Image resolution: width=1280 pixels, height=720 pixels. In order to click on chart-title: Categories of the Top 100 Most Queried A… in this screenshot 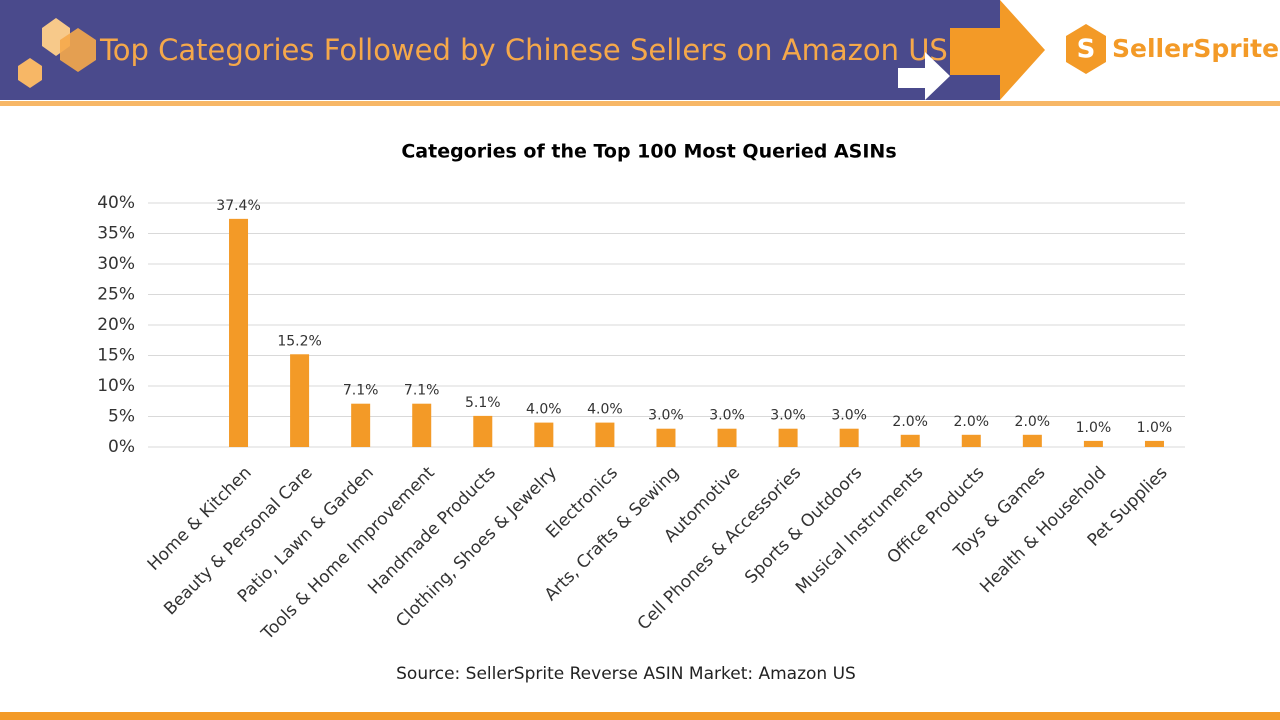, I will do `click(648, 152)`.